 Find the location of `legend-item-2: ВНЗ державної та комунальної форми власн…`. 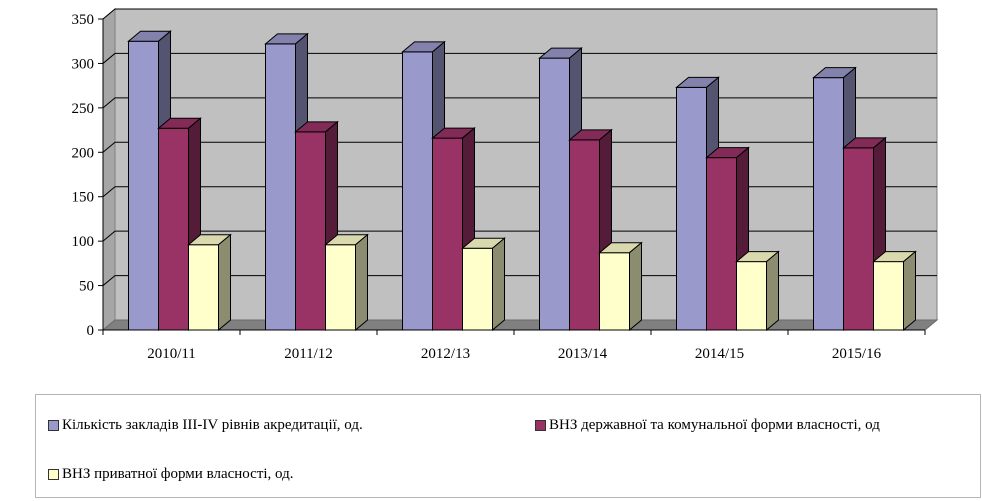

legend-item-2: ВНЗ державної та комунальної форми власн… is located at coordinates (707, 425).